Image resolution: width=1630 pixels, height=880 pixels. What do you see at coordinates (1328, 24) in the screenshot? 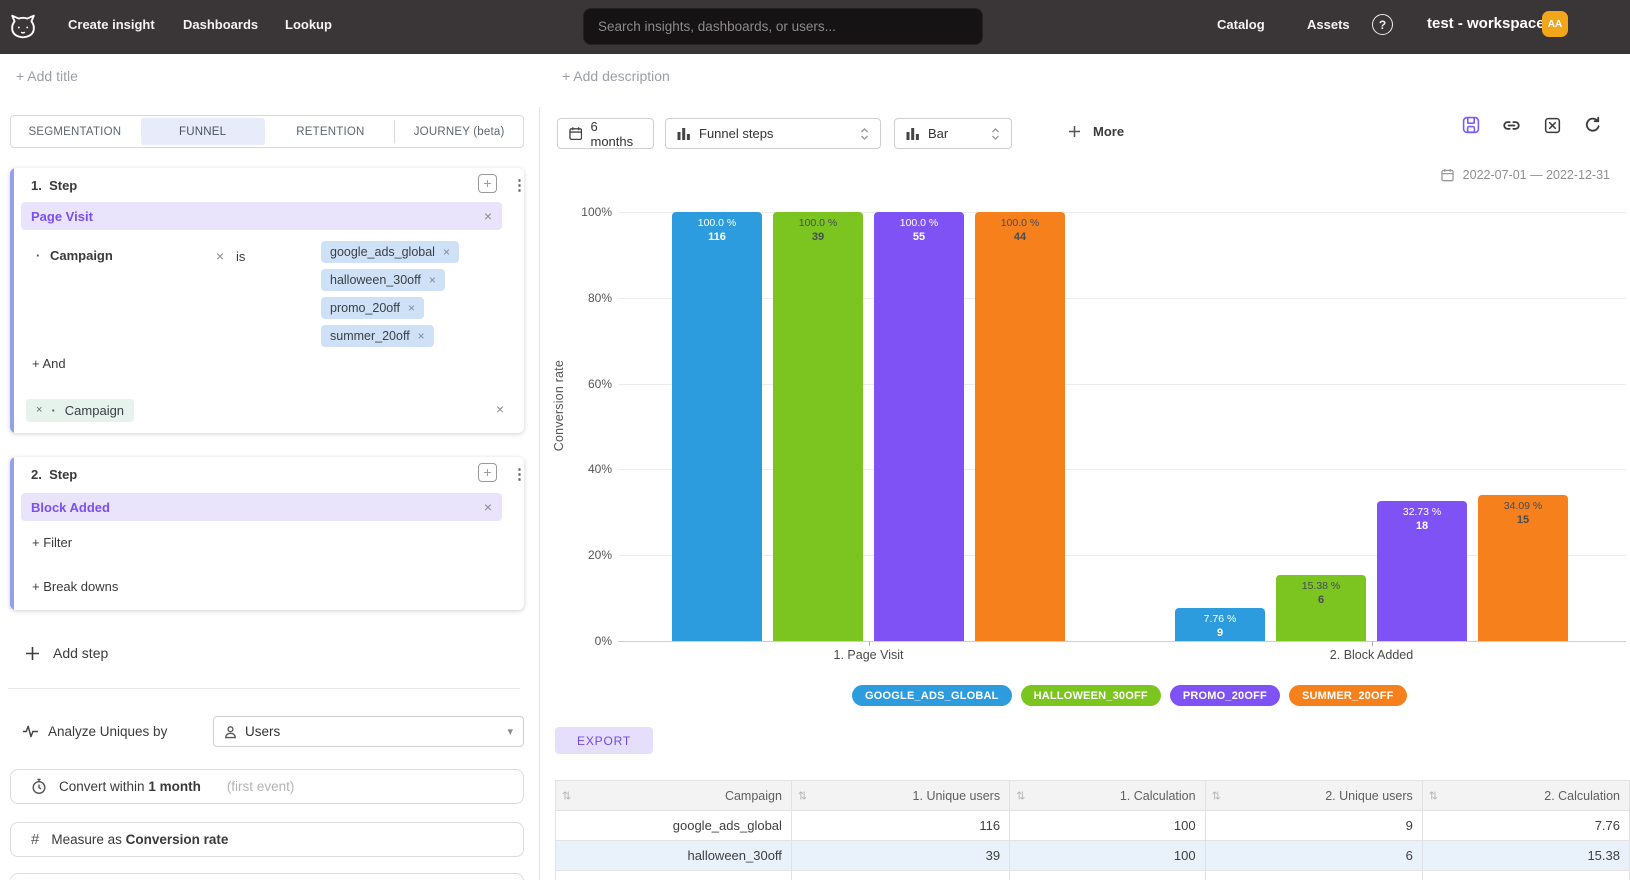
I see `nav-item-assets: Assets` at bounding box center [1328, 24].